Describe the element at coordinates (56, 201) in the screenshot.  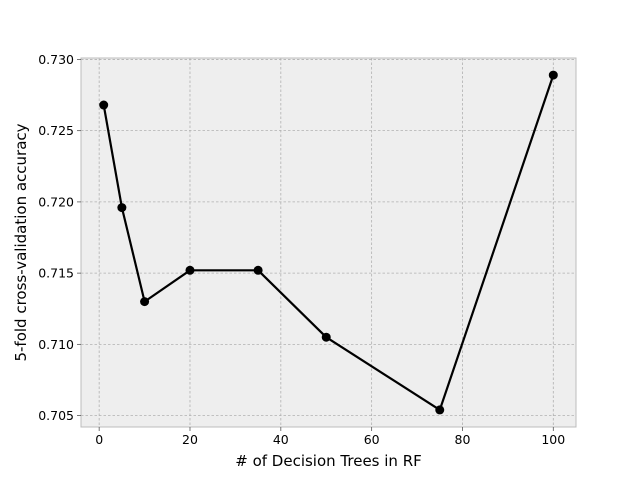
I see `y-tick-label: 0.720` at that location.